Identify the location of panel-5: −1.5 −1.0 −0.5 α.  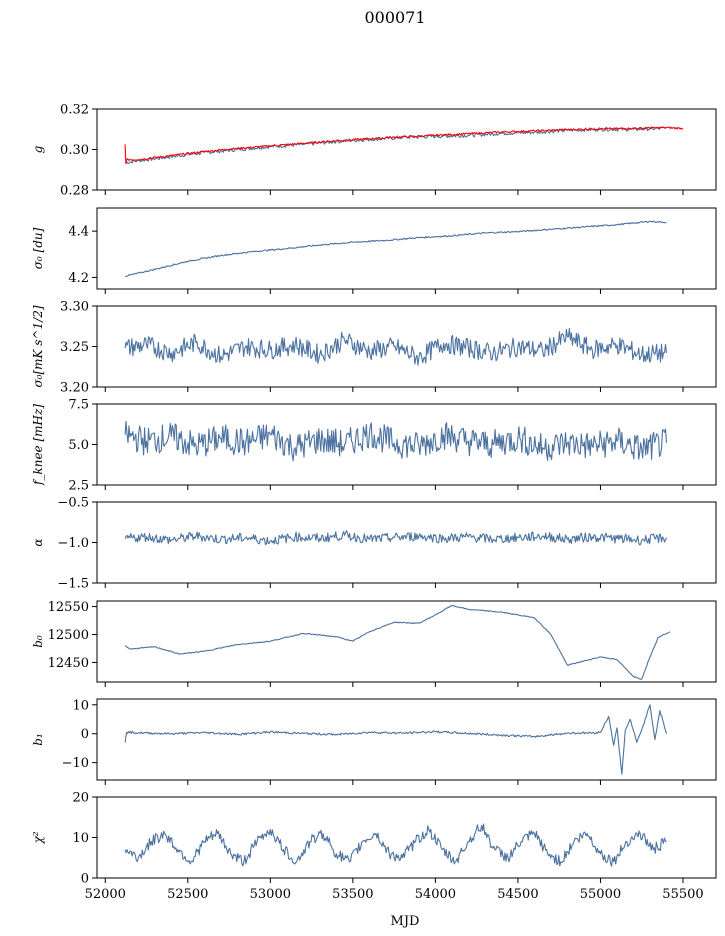
(374, 544).